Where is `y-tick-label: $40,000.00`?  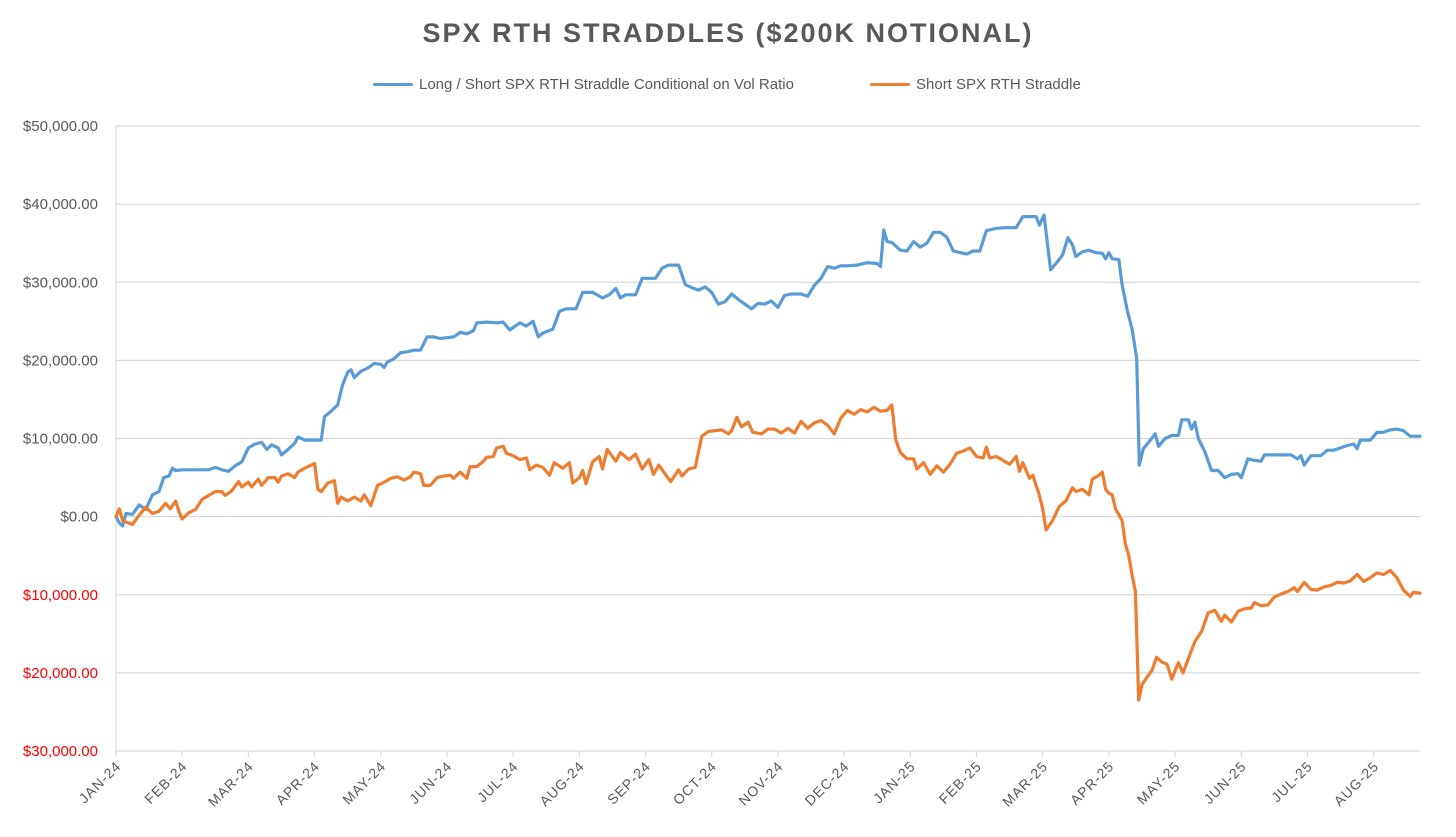 y-tick-label: $40,000.00 is located at coordinates (60, 204).